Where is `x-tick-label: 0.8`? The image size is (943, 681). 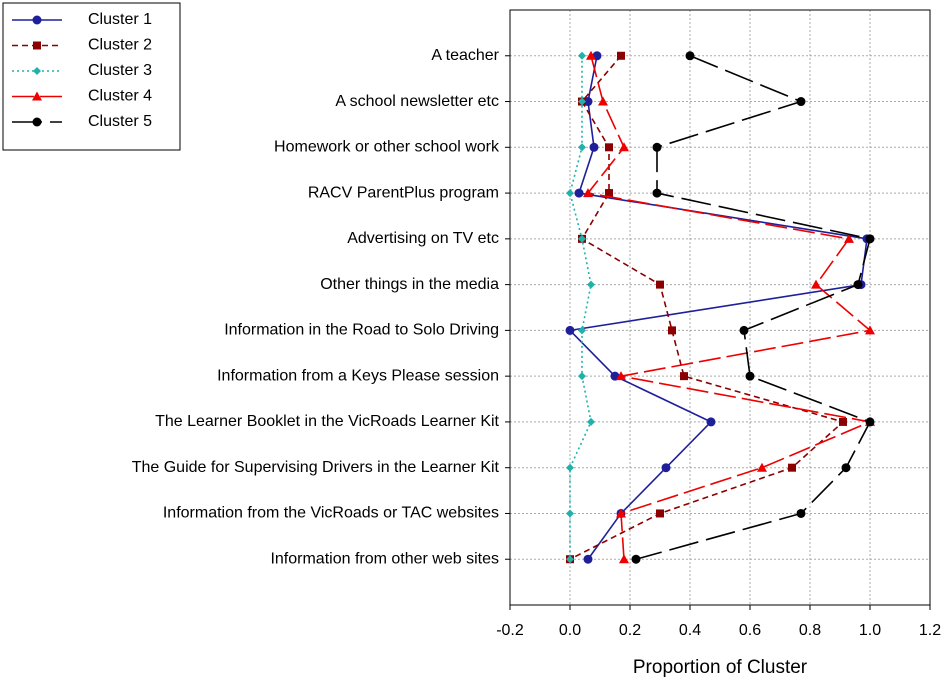
x-tick-label: 0.8 is located at coordinates (810, 630).